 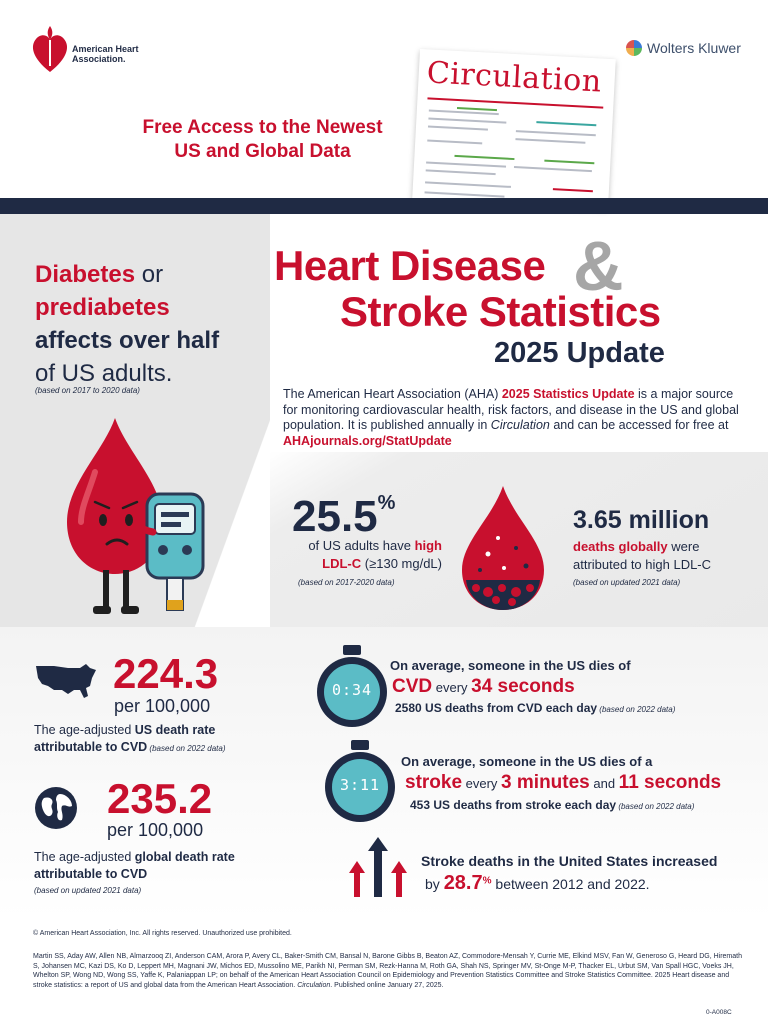 I want to click on ldl-unit: %, so click(x=386, y=503).